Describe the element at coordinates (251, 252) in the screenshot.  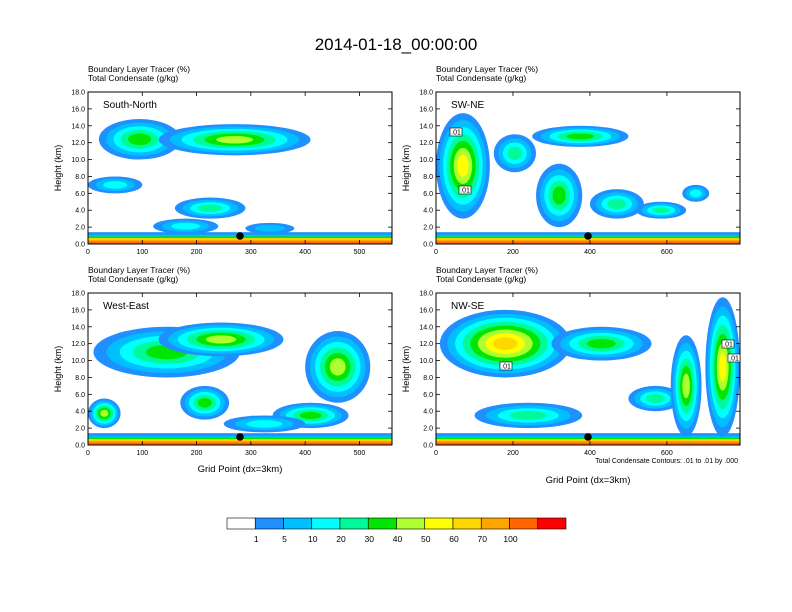
I see `x-tick-label: 300` at that location.